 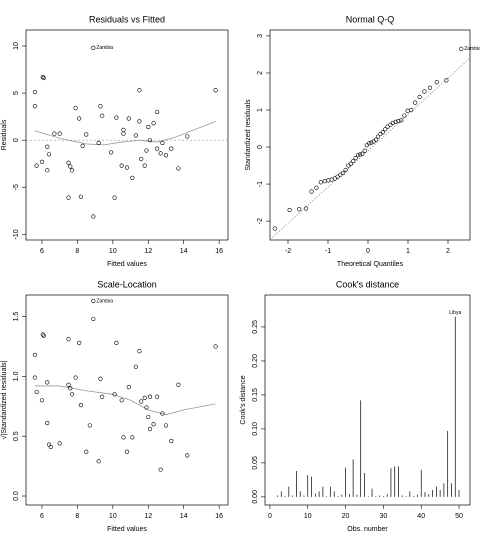 I want to click on y-tick-label: 0.5, so click(x=16, y=436).